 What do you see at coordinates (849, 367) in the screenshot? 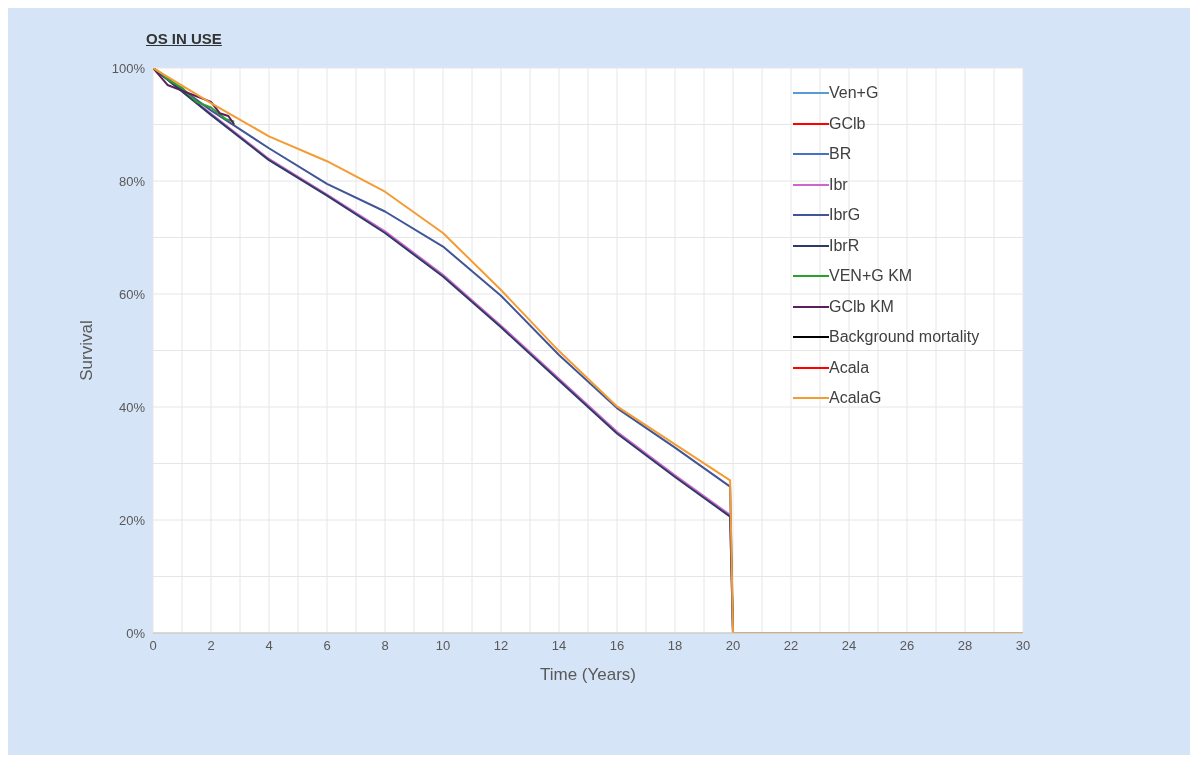
I see `legend-label: Acala` at bounding box center [849, 367].